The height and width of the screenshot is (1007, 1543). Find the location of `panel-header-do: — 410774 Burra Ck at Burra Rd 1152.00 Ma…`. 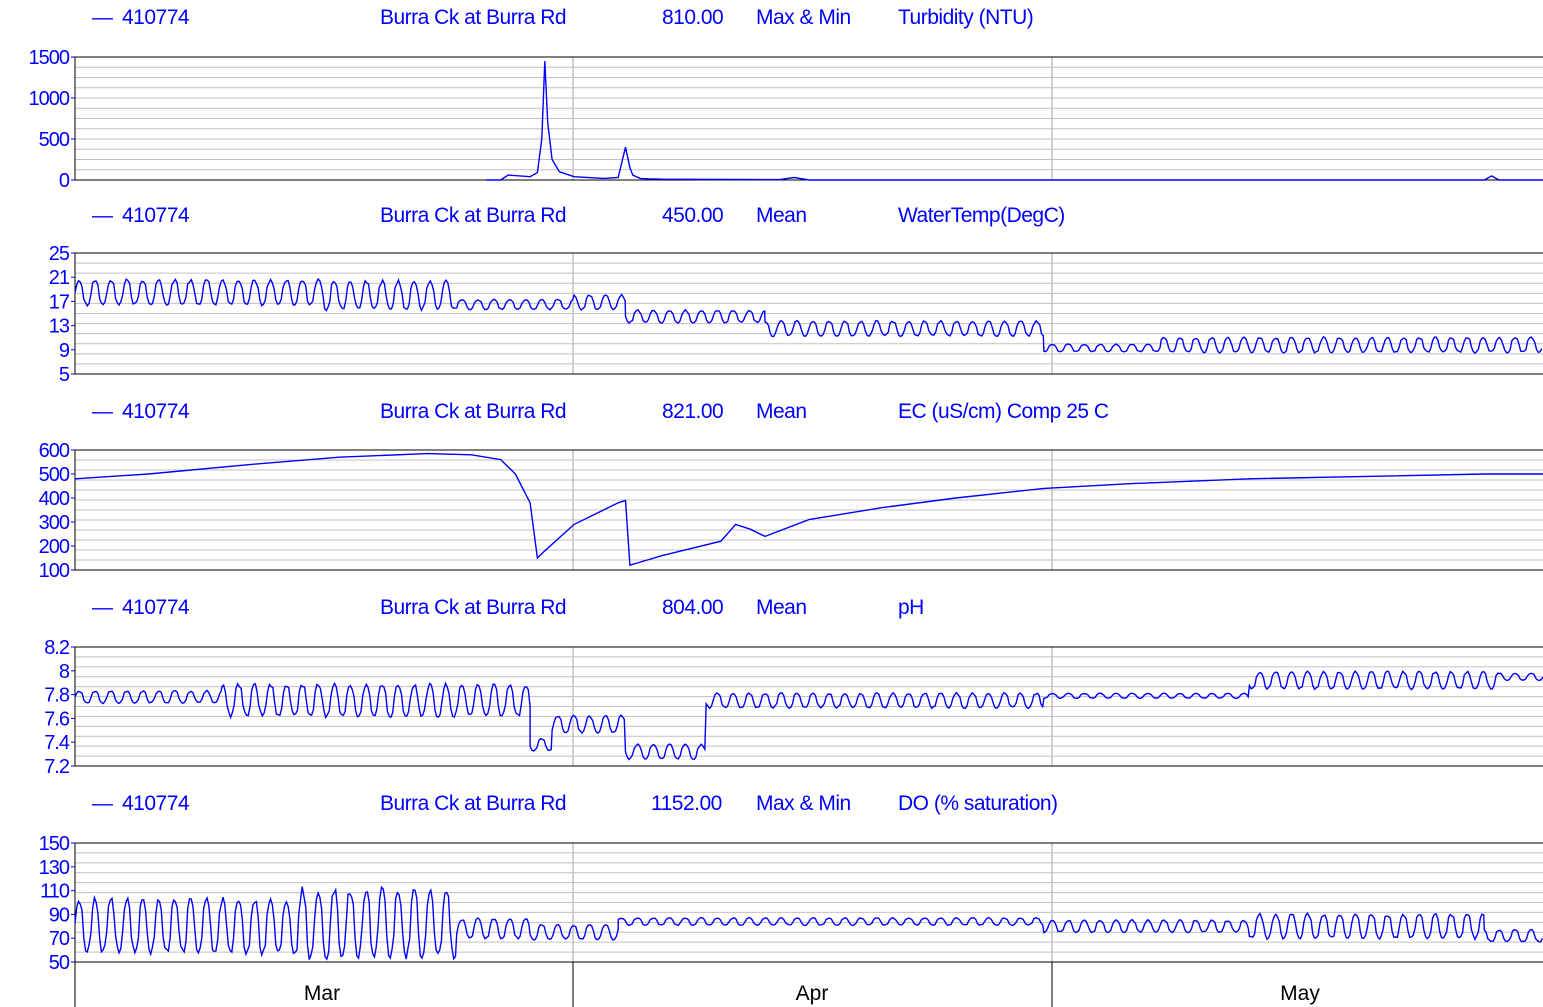

panel-header-do: — 410774 Burra Ck at Burra Rd 1152.00 Ma… is located at coordinates (771, 803).